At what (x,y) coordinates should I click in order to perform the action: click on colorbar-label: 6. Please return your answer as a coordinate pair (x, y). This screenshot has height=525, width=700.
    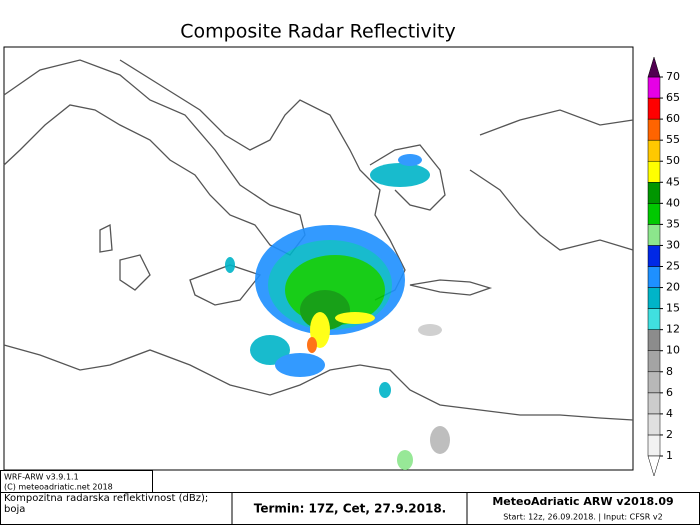
    Looking at the image, I should click on (669, 392).